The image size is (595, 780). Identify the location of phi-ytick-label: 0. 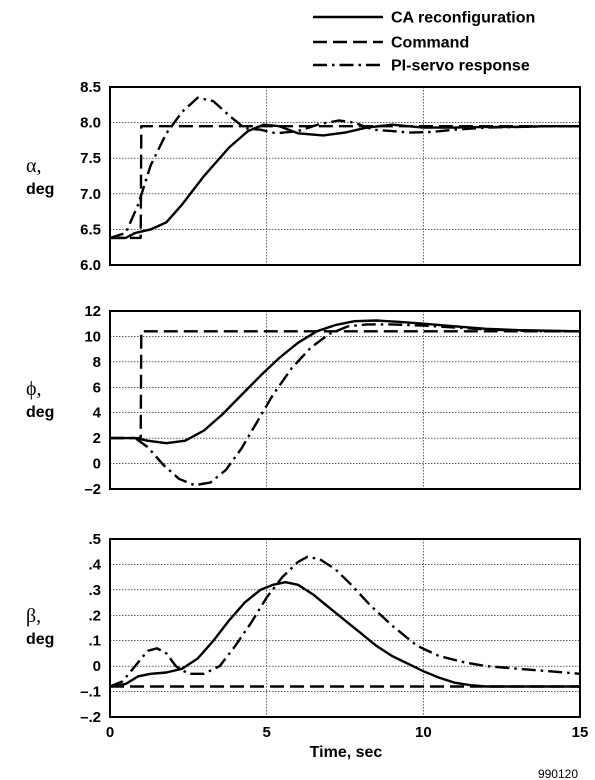
(97, 464).